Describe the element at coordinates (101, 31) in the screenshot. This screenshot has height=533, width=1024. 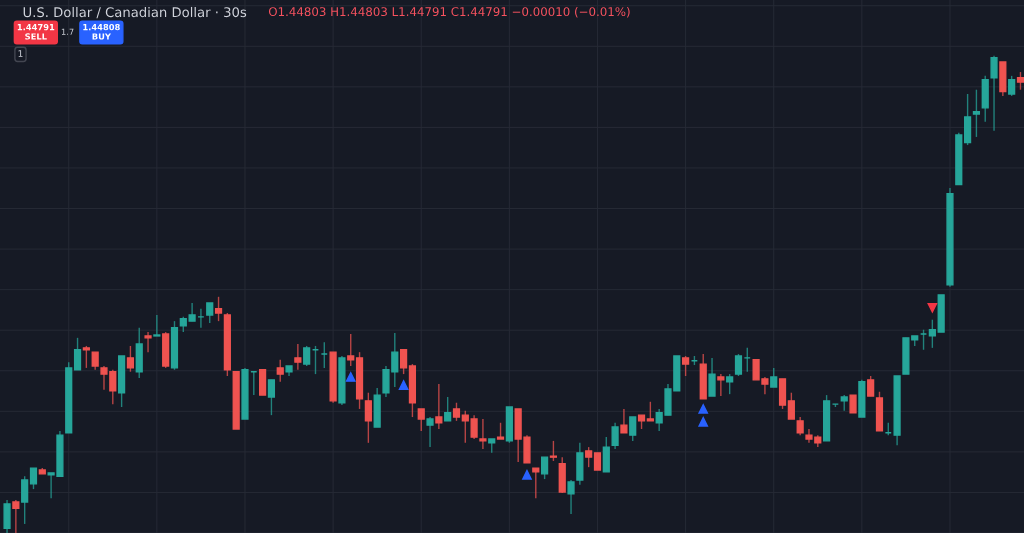
I see `text: 1.44808 BUY` at that location.